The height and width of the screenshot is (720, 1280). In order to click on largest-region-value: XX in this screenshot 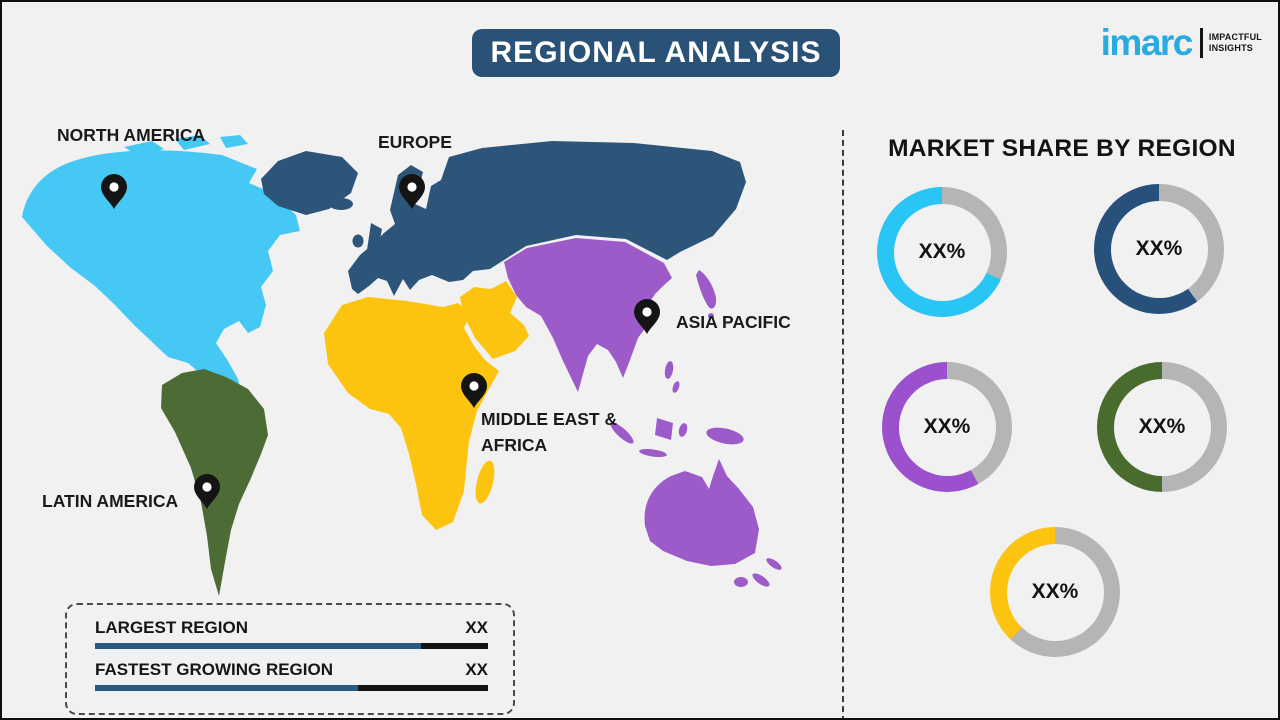, I will do `click(476, 627)`.